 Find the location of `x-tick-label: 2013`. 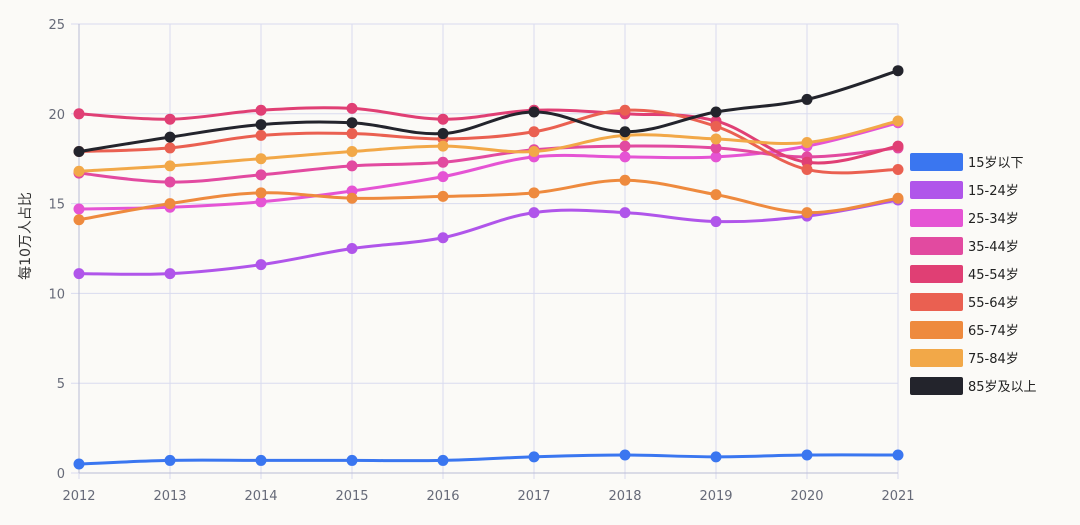

x-tick-label: 2013 is located at coordinates (169, 496).